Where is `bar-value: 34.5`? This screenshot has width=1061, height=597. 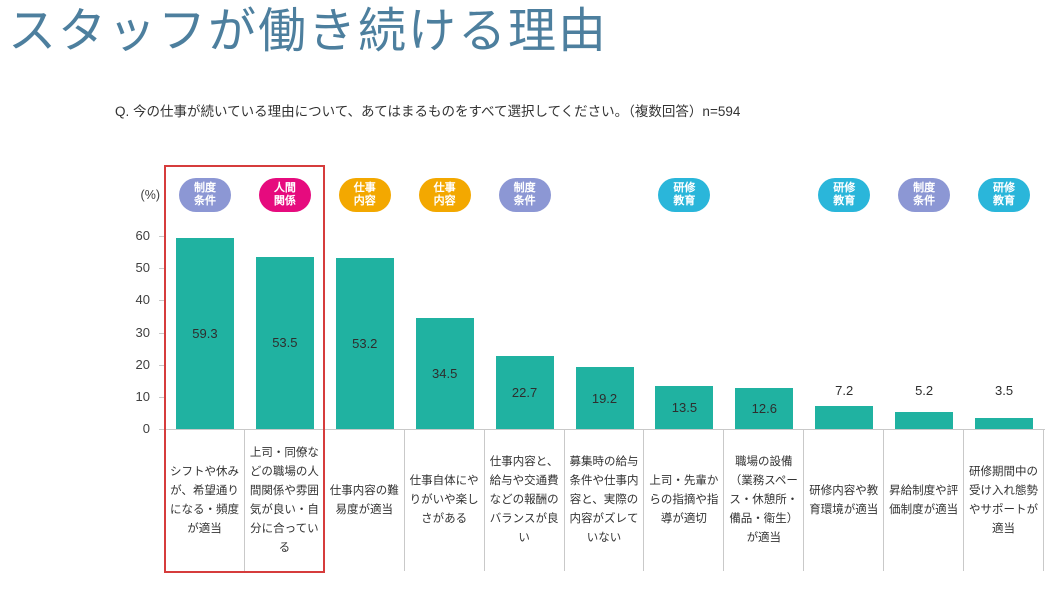
bar-value: 34.5 is located at coordinates (445, 373).